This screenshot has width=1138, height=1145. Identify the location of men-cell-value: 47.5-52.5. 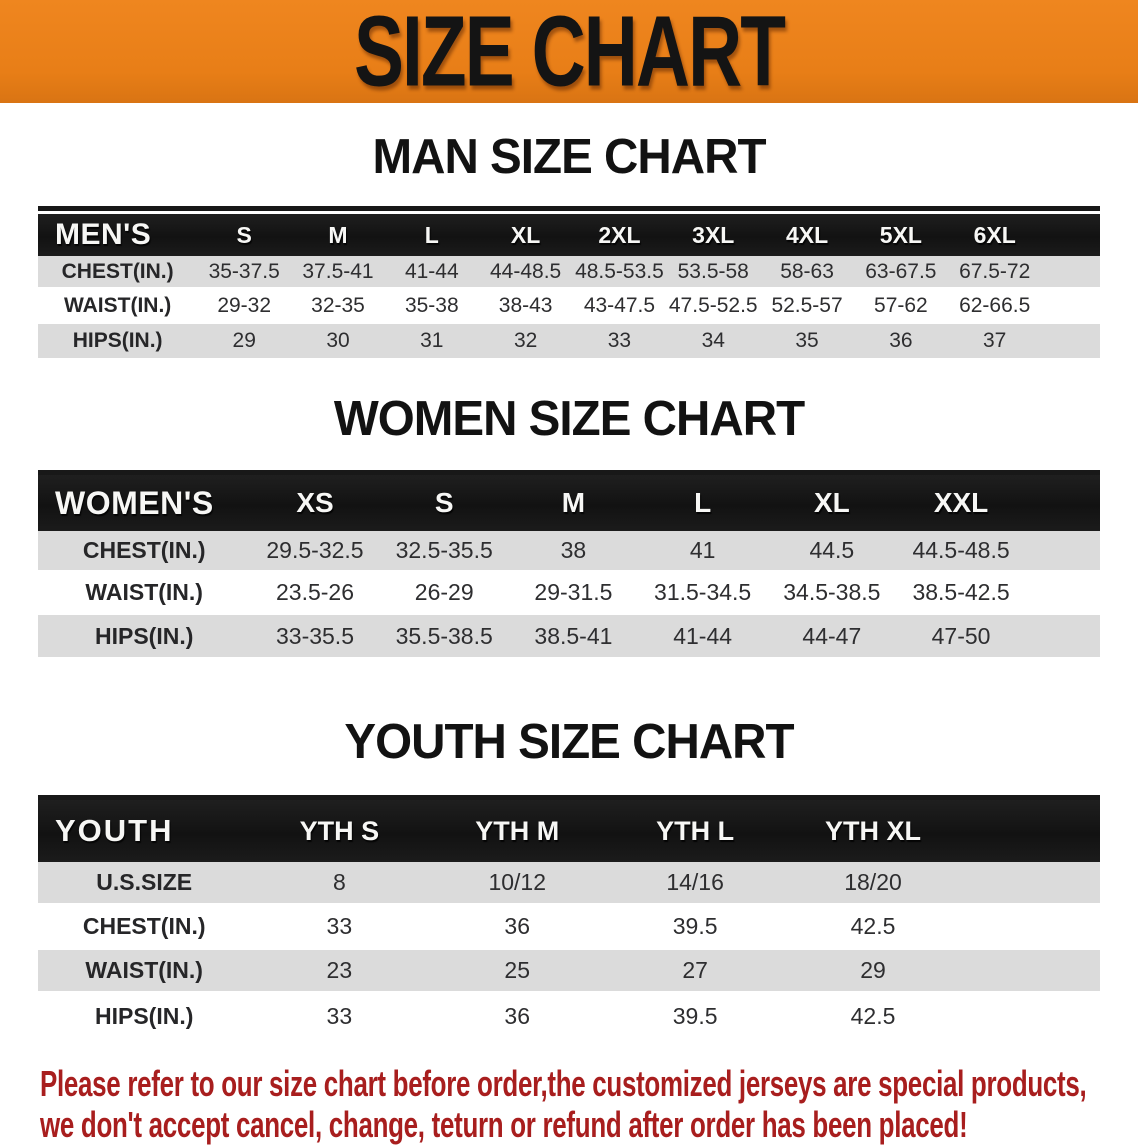
(713, 305).